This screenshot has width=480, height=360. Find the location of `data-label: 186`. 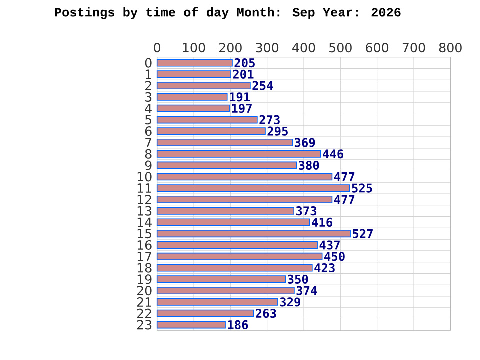

data-label: 186 is located at coordinates (238, 325).